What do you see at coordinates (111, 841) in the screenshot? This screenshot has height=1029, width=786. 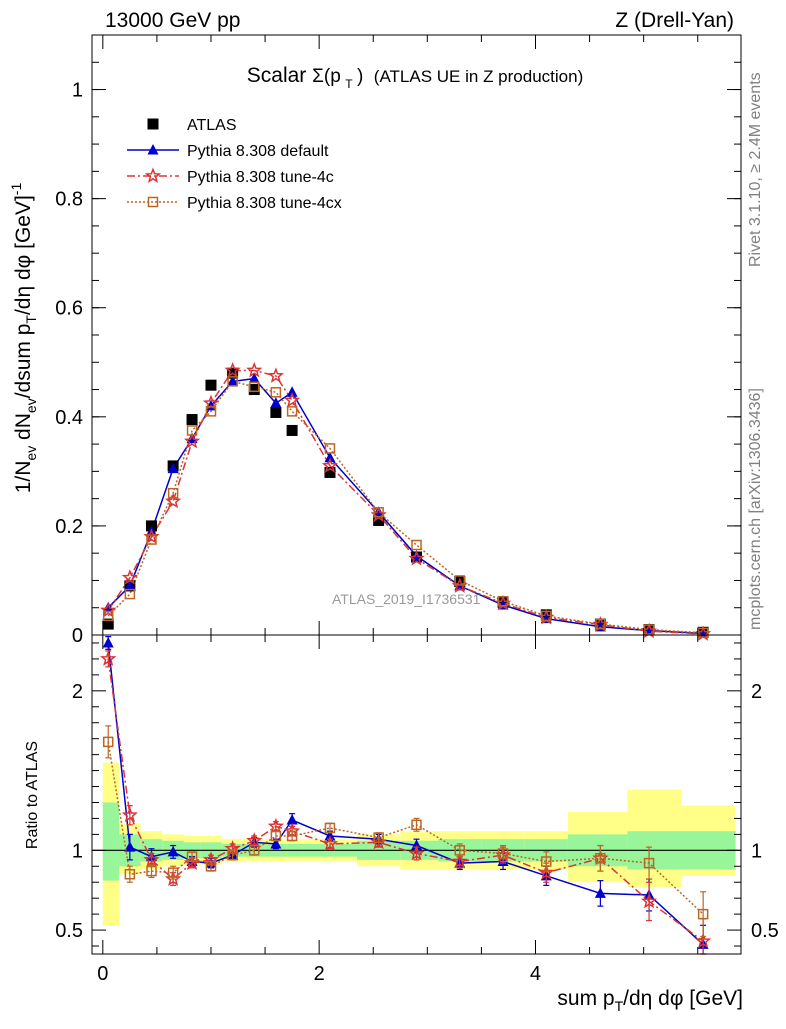 I see `band-green-bin` at bounding box center [111, 841].